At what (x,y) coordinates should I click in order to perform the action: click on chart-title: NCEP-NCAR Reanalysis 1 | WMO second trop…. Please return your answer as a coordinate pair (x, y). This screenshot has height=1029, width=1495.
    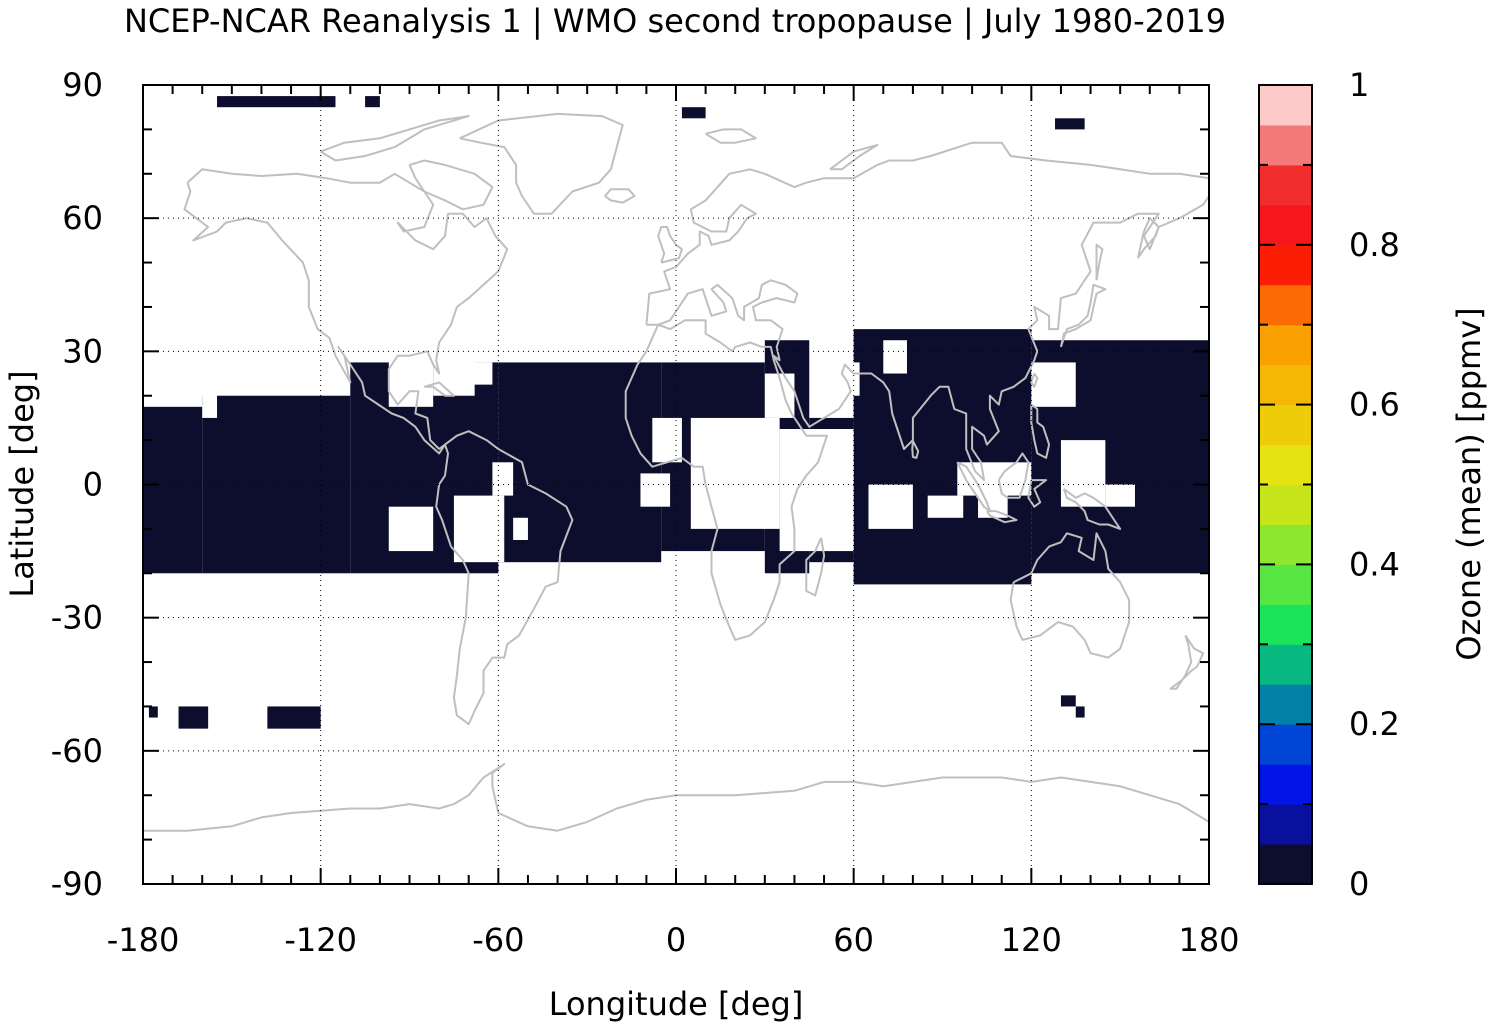
    Looking at the image, I should click on (675, 21).